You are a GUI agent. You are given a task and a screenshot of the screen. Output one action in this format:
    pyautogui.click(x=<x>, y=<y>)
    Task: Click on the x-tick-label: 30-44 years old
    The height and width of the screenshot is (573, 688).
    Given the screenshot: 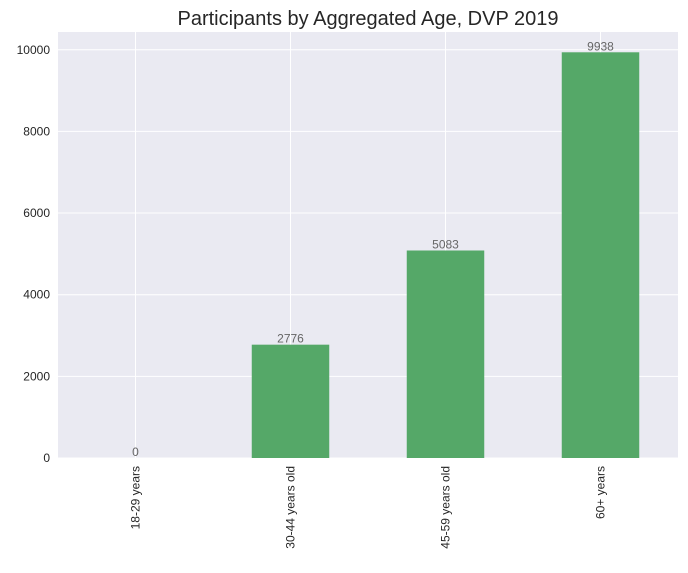 What is the action you would take?
    pyautogui.click(x=291, y=507)
    